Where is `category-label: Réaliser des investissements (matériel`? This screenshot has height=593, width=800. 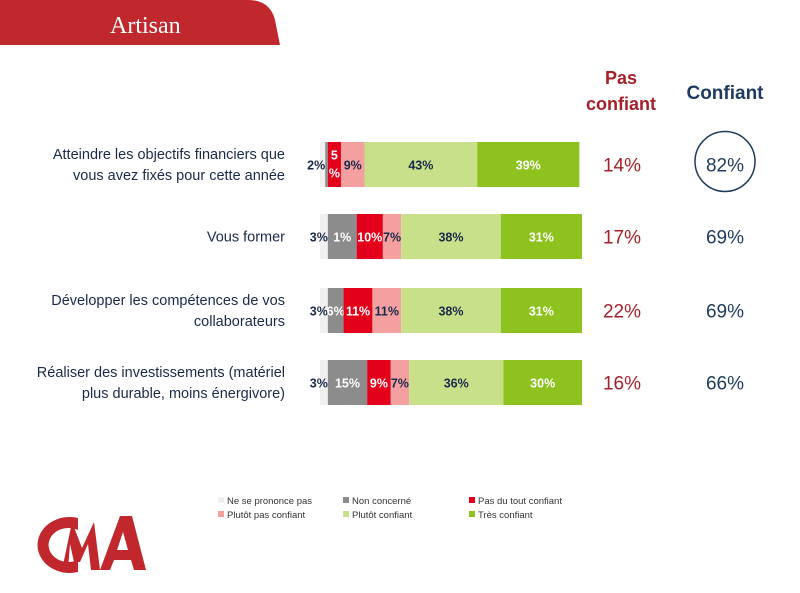 category-label: Réaliser des investissements (matériel is located at coordinates (161, 373).